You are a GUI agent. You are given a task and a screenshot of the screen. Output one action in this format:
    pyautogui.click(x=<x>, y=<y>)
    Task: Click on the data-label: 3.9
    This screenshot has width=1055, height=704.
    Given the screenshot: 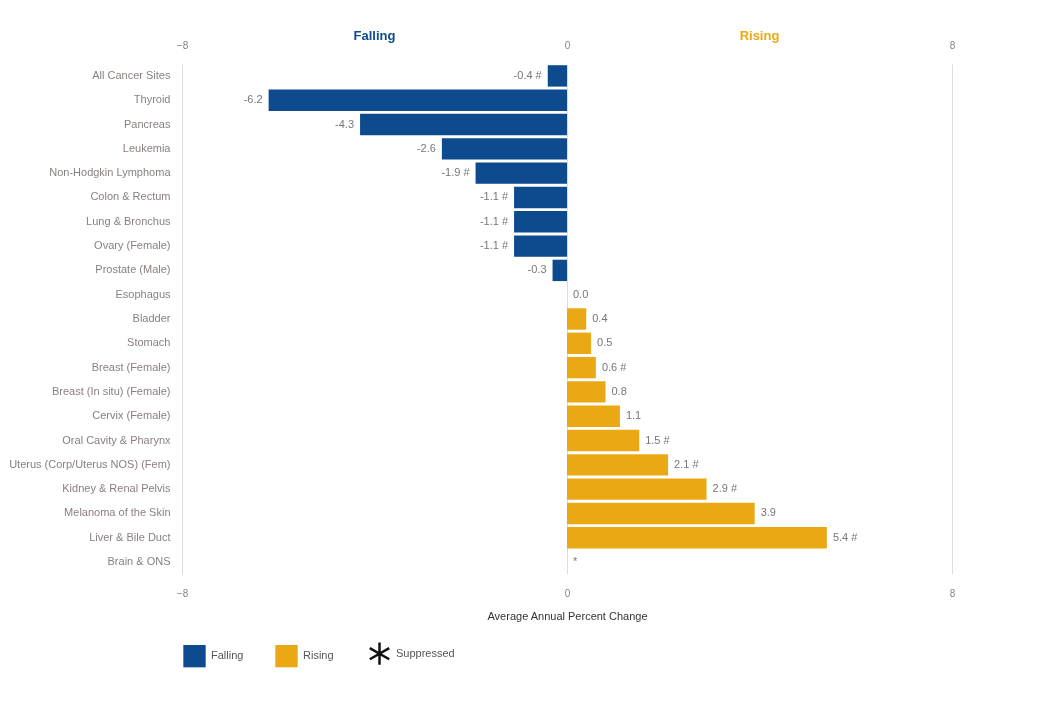 What is the action you would take?
    pyautogui.click(x=768, y=512)
    